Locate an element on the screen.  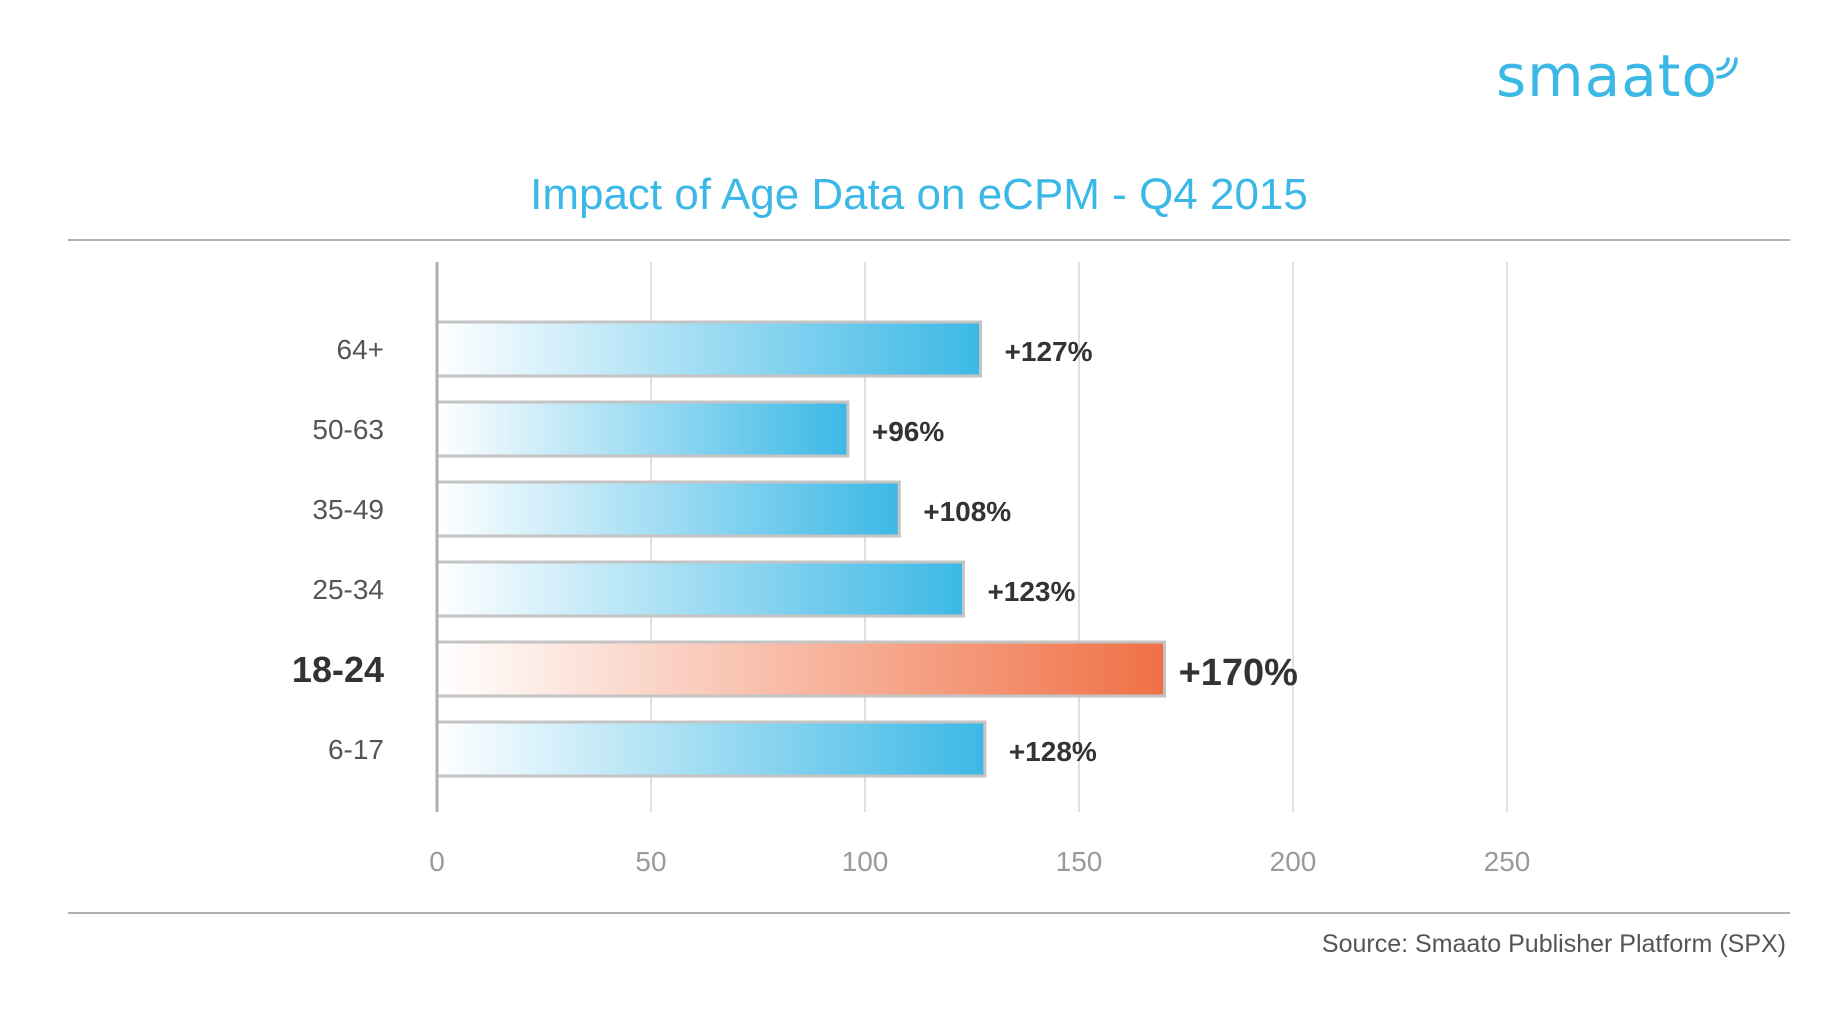
x-tick-label: 50 is located at coordinates (650, 861).